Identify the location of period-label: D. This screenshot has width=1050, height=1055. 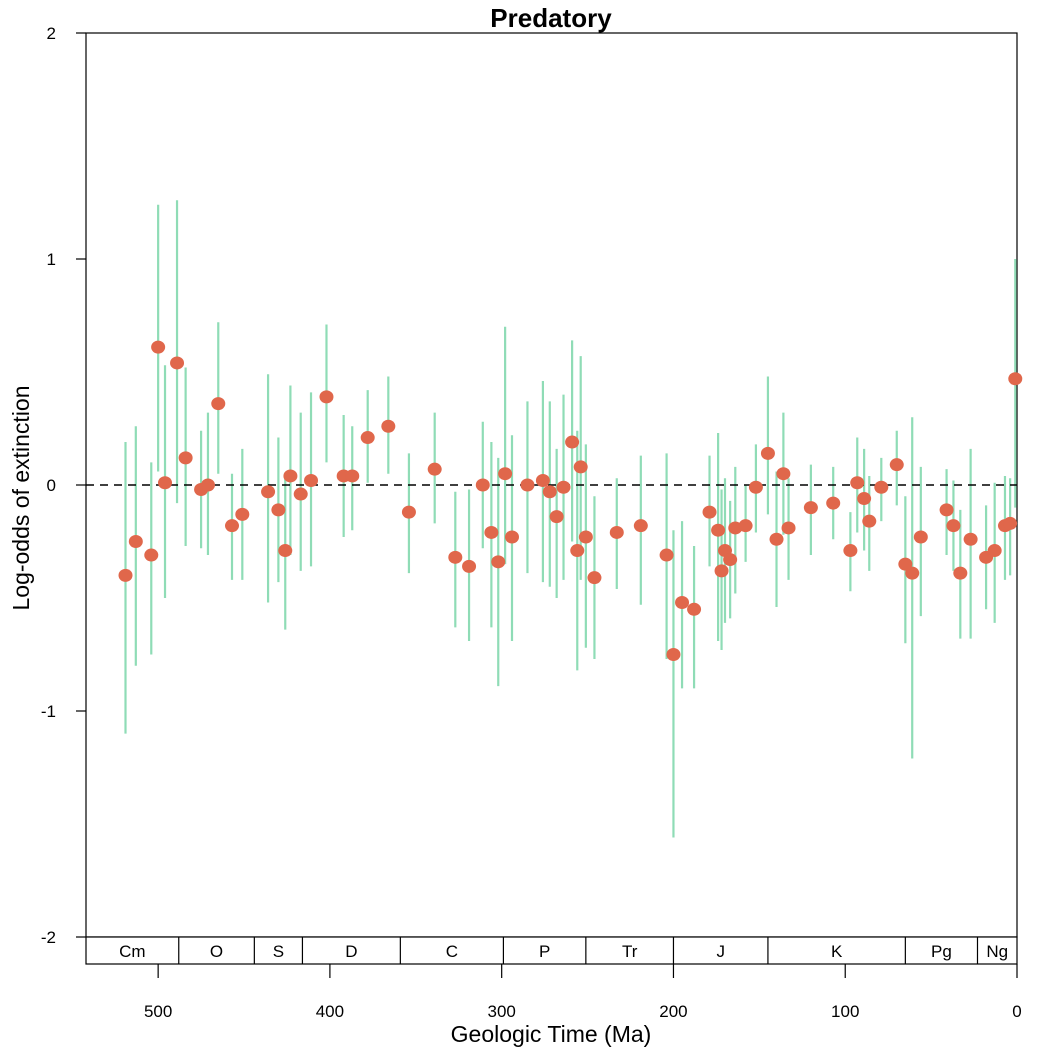
(351, 951).